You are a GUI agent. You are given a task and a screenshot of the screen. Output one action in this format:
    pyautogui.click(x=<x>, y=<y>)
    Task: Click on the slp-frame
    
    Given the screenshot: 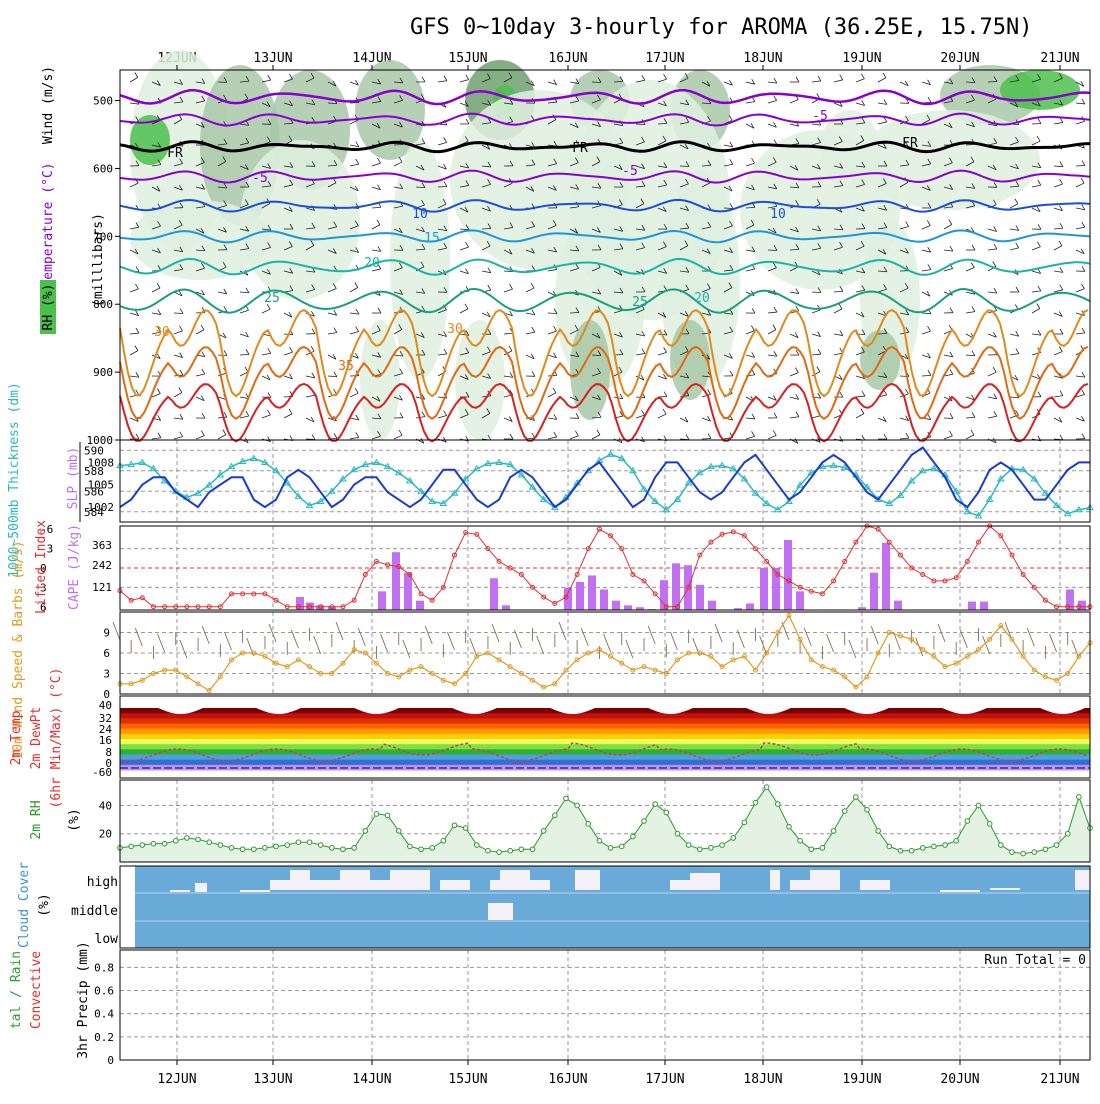 What is the action you would take?
    pyautogui.click(x=605, y=481)
    